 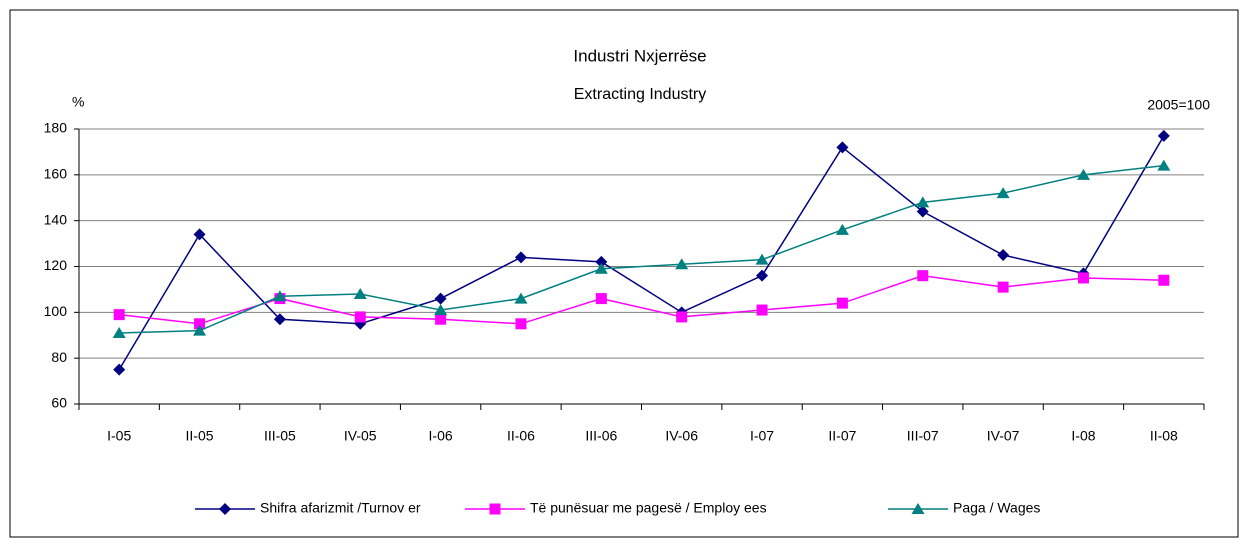 What do you see at coordinates (1083, 436) in the screenshot?
I see `x-tick-label: I-08` at bounding box center [1083, 436].